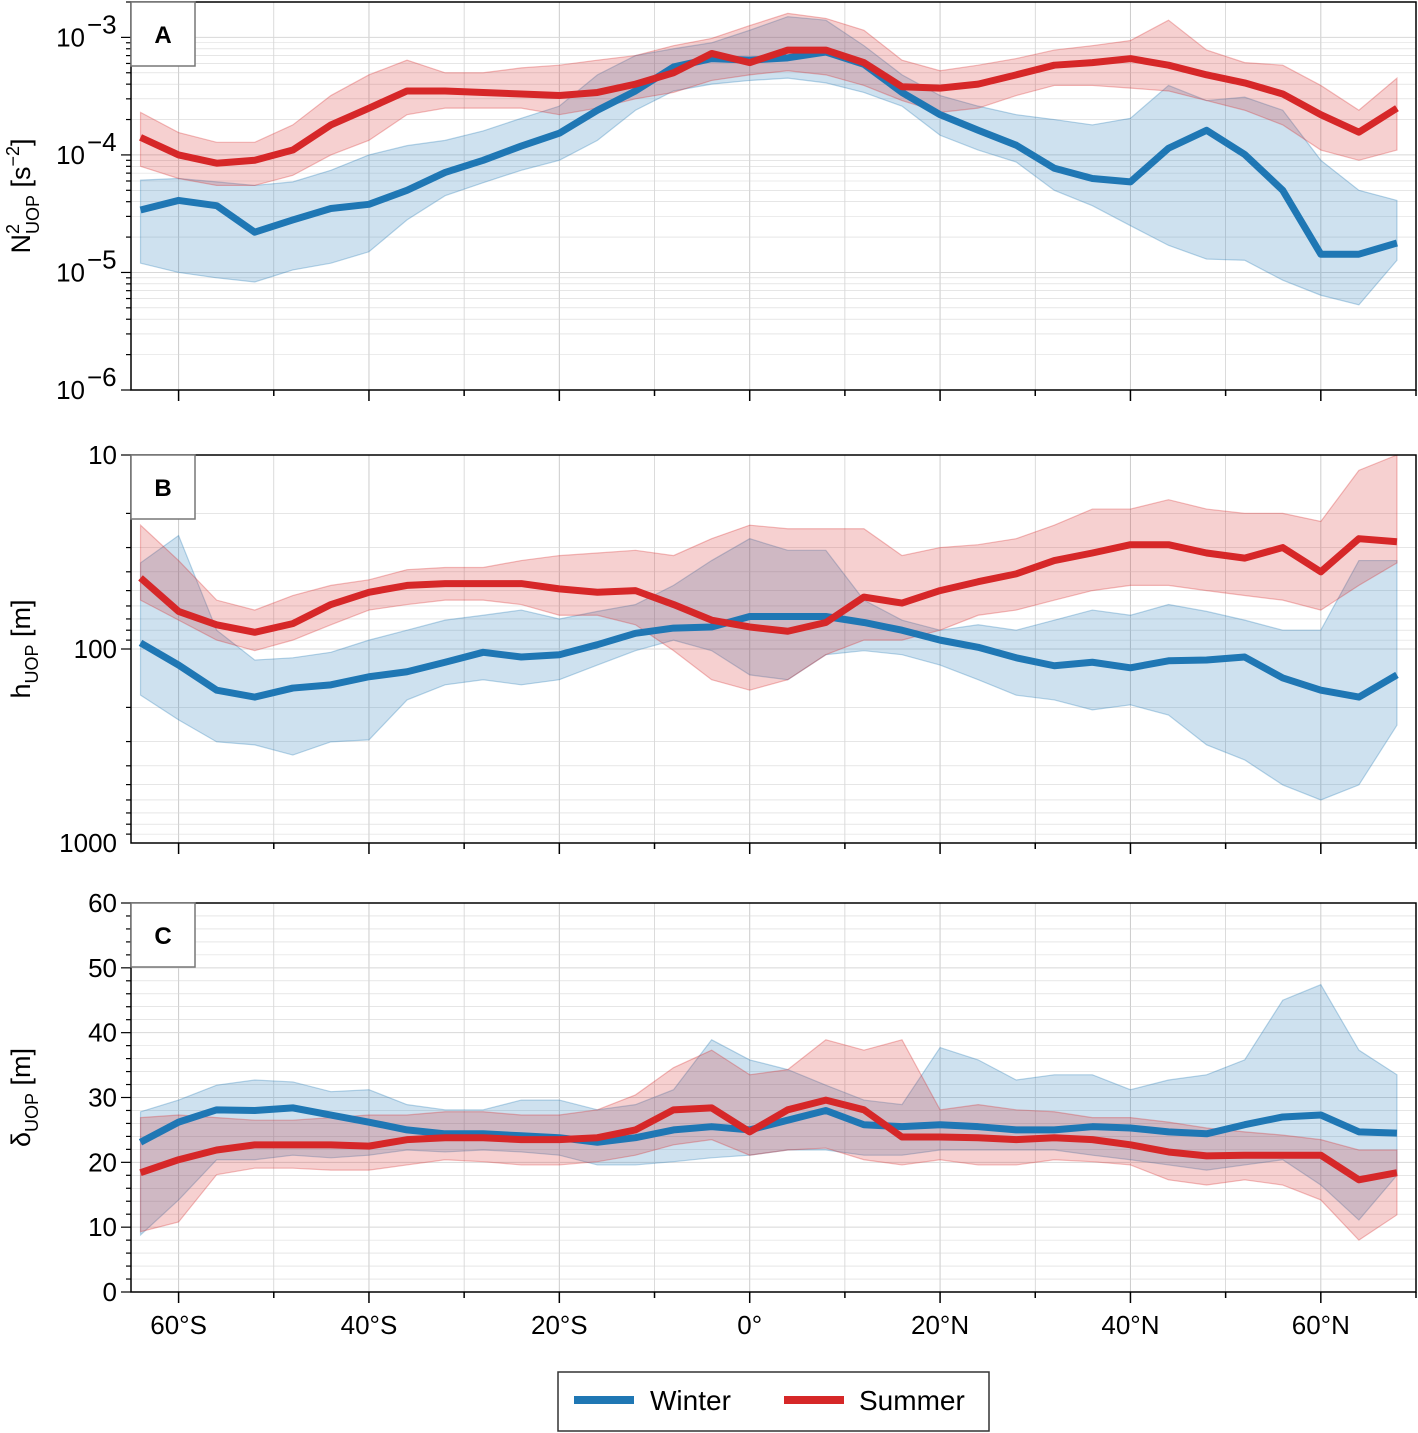  Describe the element at coordinates (102, 1033) in the screenshot. I see `y-tick-label: 40` at that location.